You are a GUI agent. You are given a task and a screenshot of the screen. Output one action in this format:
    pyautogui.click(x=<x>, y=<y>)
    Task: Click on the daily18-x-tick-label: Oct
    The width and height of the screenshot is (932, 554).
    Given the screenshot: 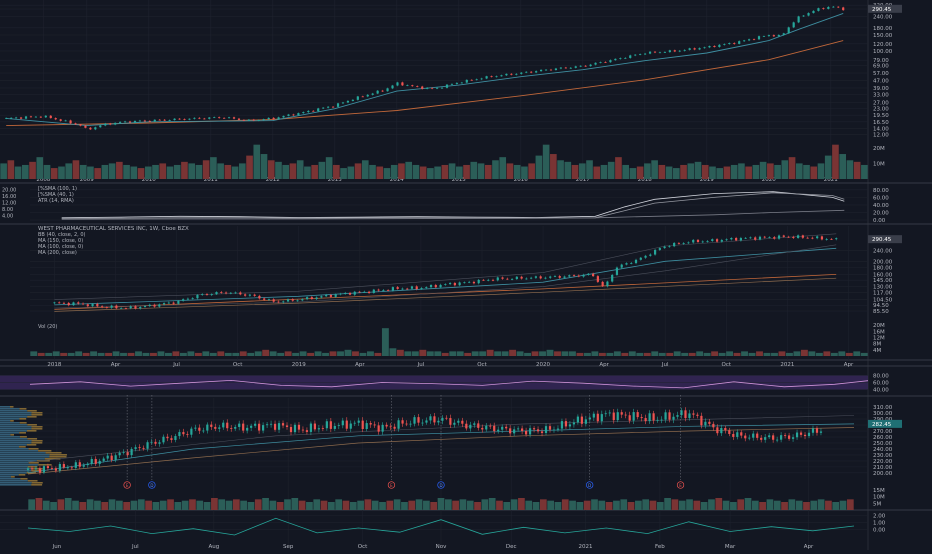 What is the action you would take?
    pyautogui.click(x=482, y=365)
    